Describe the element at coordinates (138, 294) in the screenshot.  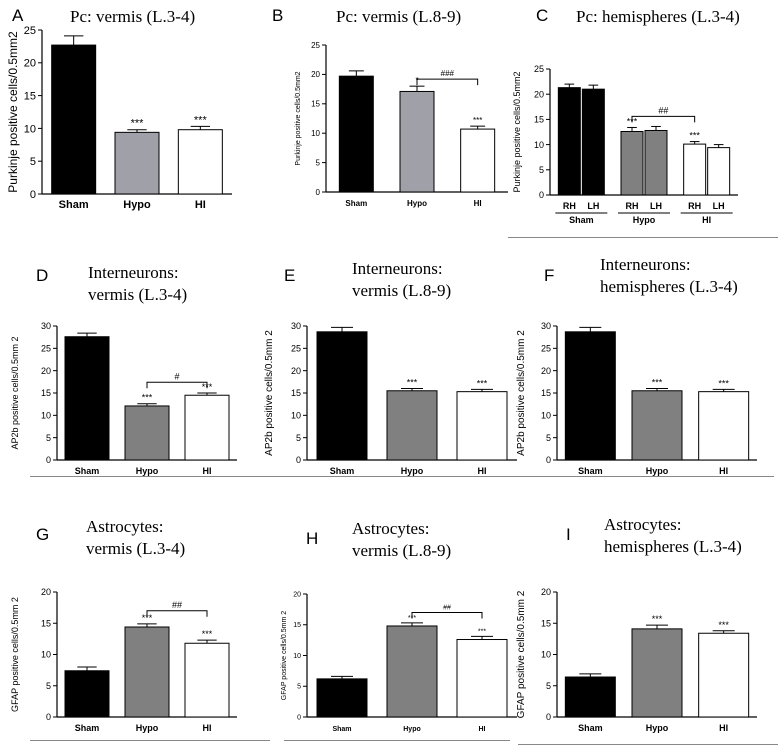
I see `panel-d-subtitle: vermis (L.3-4)` at that location.